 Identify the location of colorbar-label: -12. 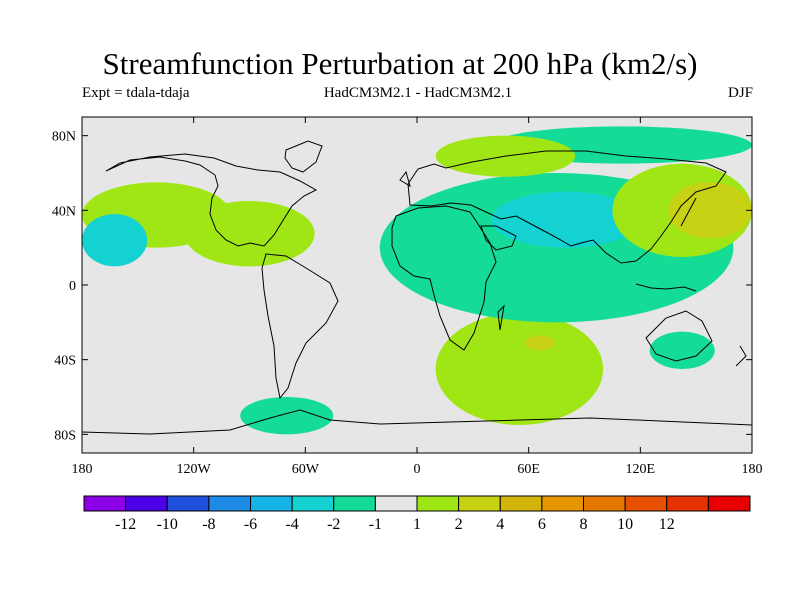
(125, 524).